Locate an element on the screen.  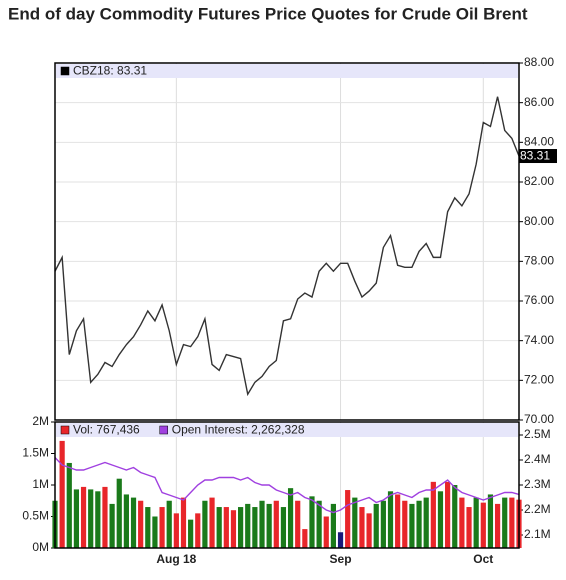
legend-label: CBZ18: 83.31 is located at coordinates (110, 71).